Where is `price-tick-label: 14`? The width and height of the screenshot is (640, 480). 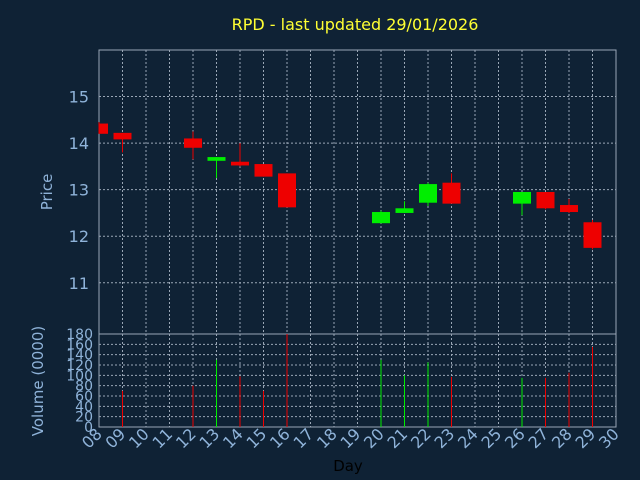
price-tick-label: 14 is located at coordinates (79, 143).